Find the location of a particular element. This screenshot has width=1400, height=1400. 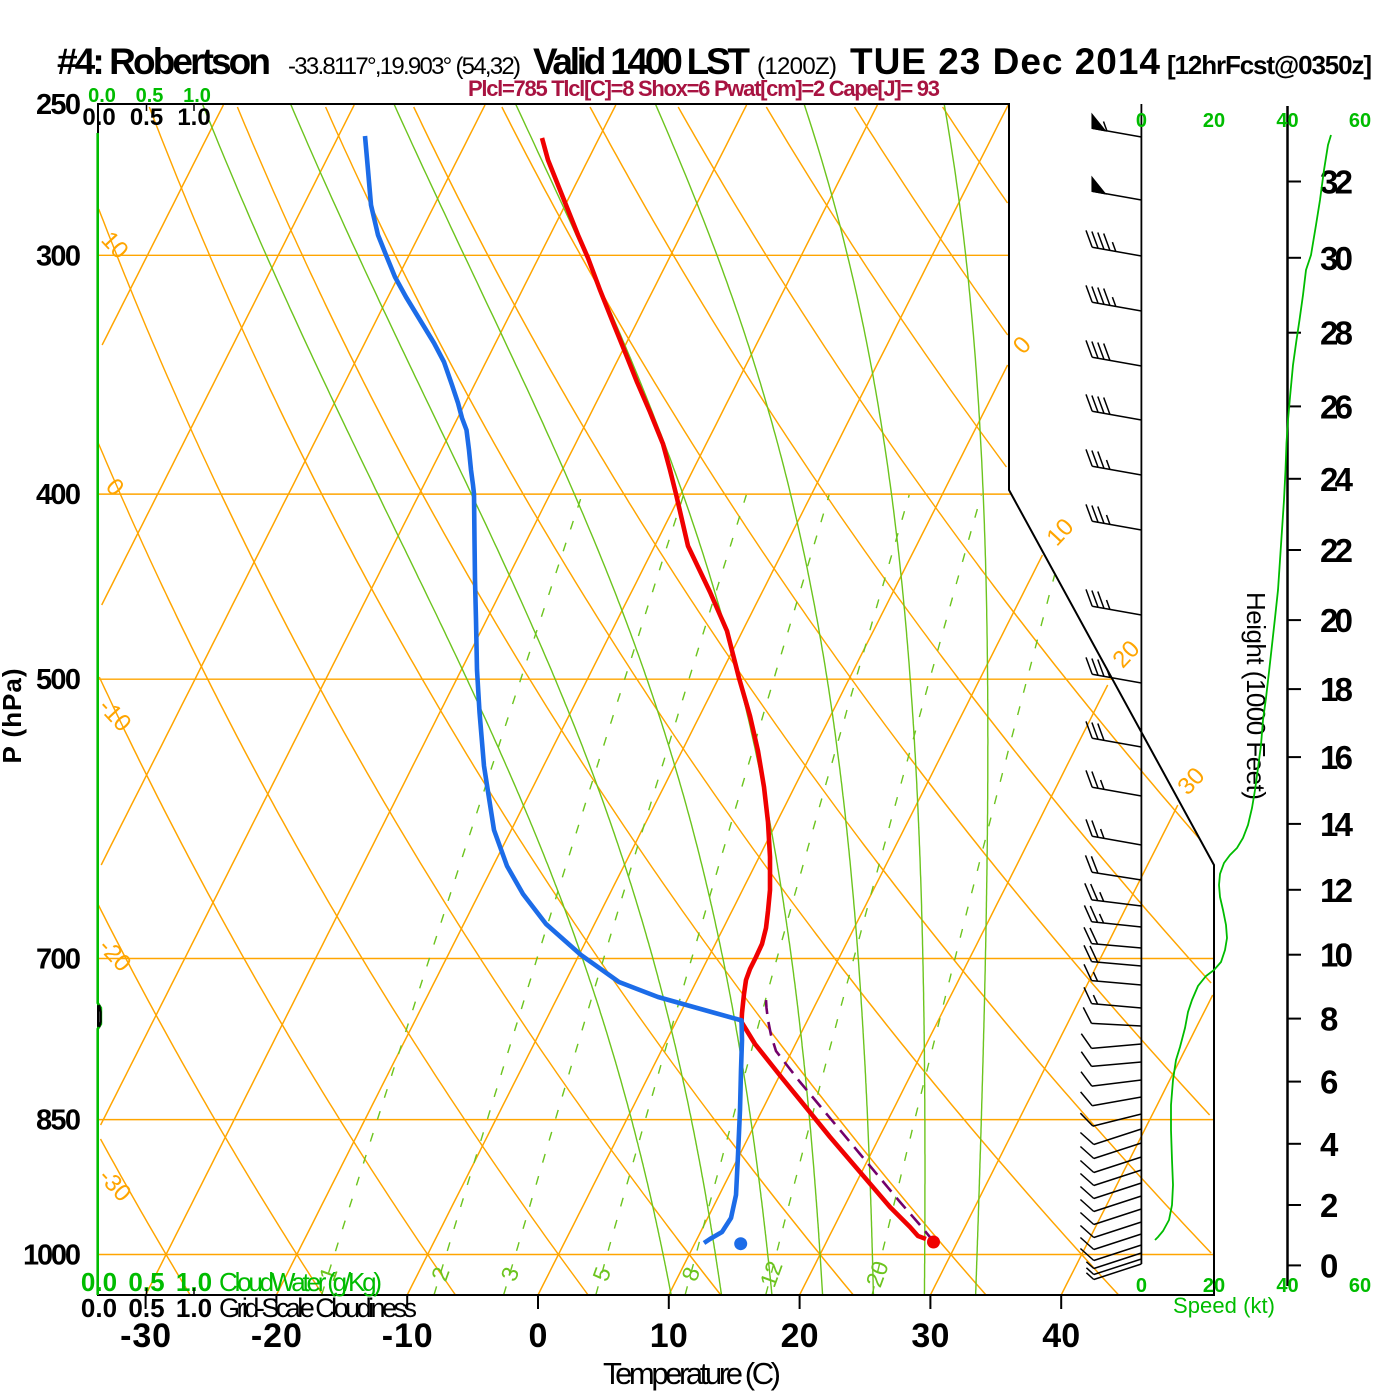

svg-text: -33.8117°,19.903° (54,32) is located at coordinates (404, 66).